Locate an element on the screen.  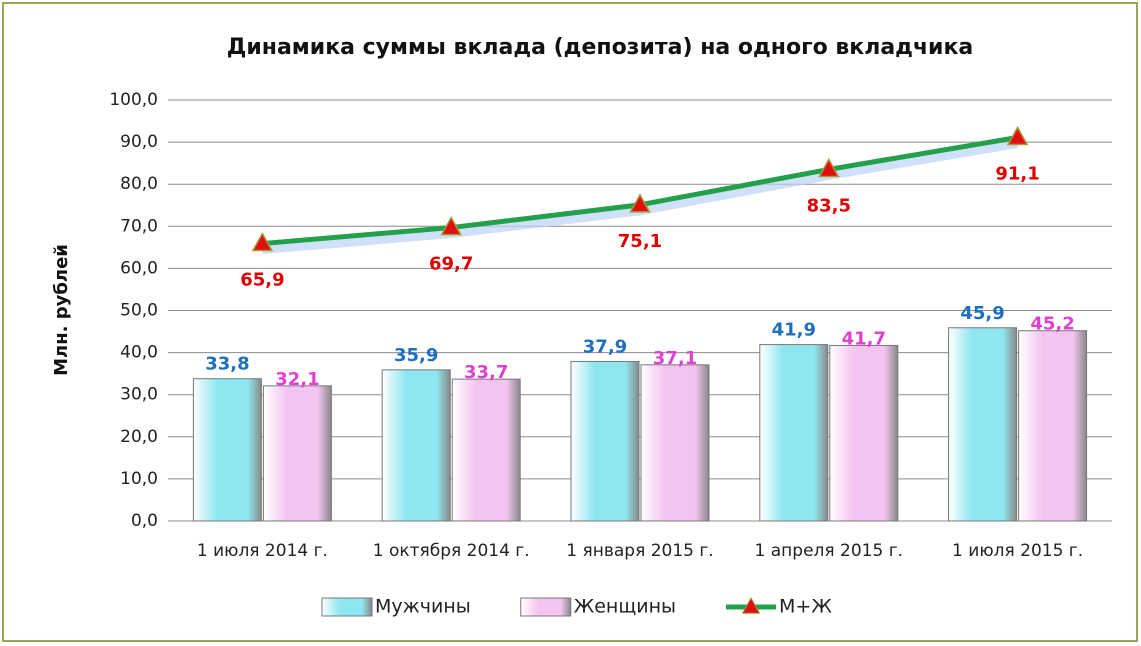
y-tick-label: 20,0 is located at coordinates (139, 437).